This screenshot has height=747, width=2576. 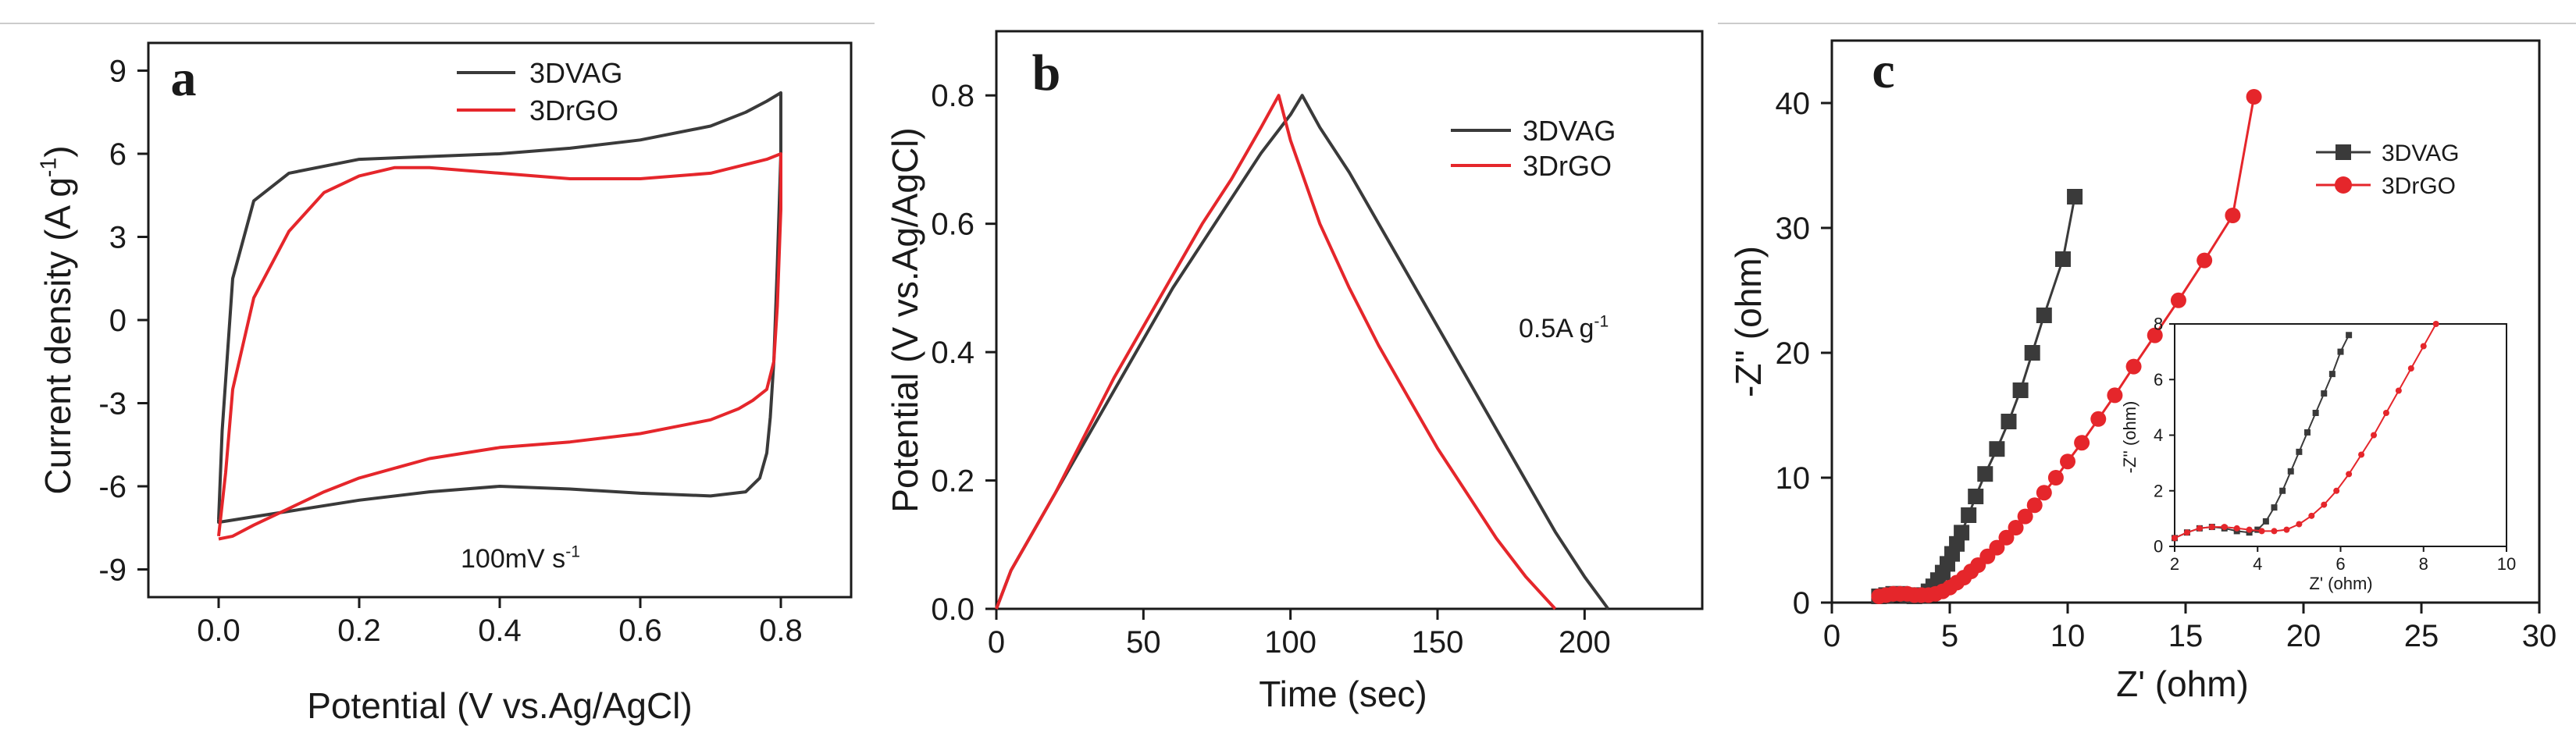 I want to click on x-tick-label: 0.0, so click(x=219, y=631).